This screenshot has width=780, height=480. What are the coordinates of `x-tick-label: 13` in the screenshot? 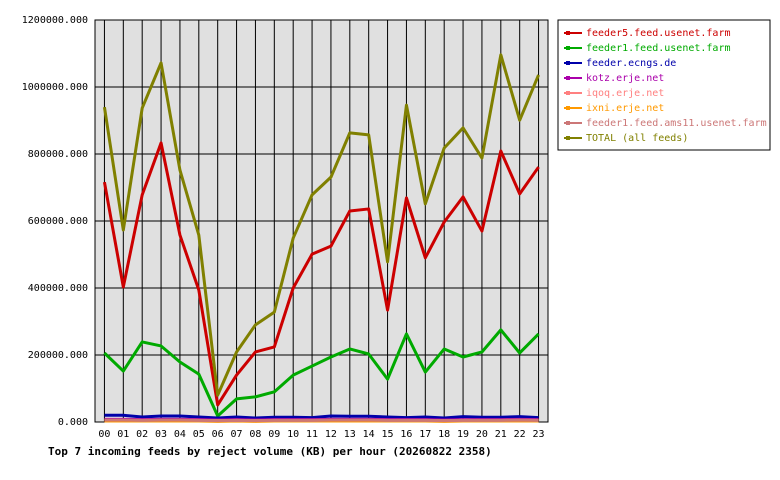 It's located at (350, 434).